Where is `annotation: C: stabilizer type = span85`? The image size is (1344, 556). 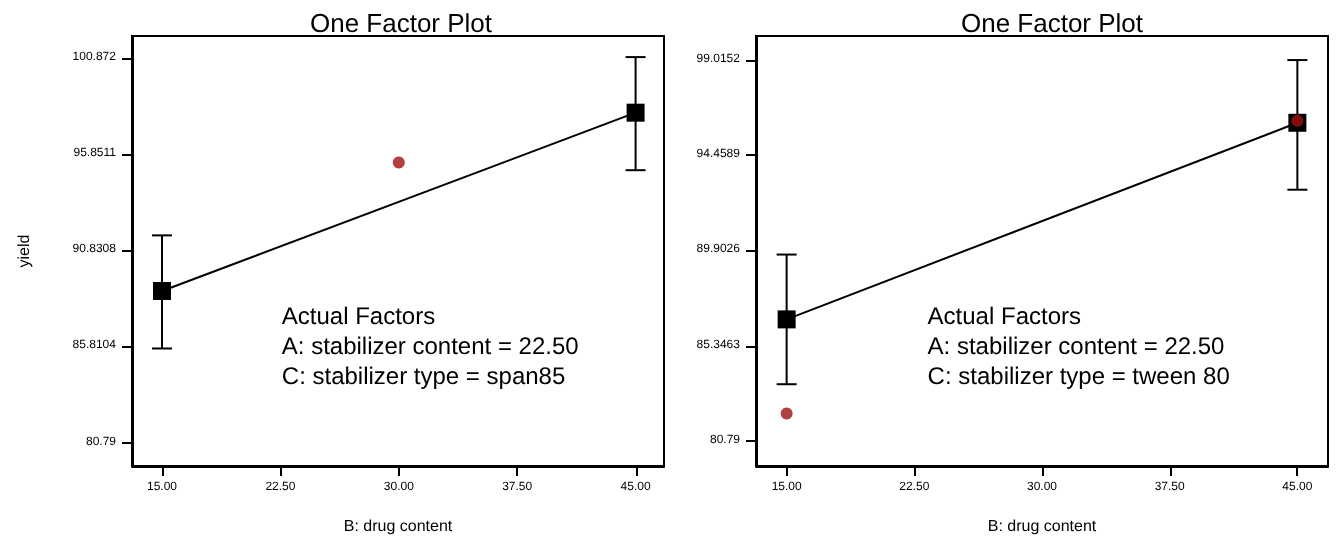
annotation: C: stabilizer type = span85 is located at coordinates (423, 376).